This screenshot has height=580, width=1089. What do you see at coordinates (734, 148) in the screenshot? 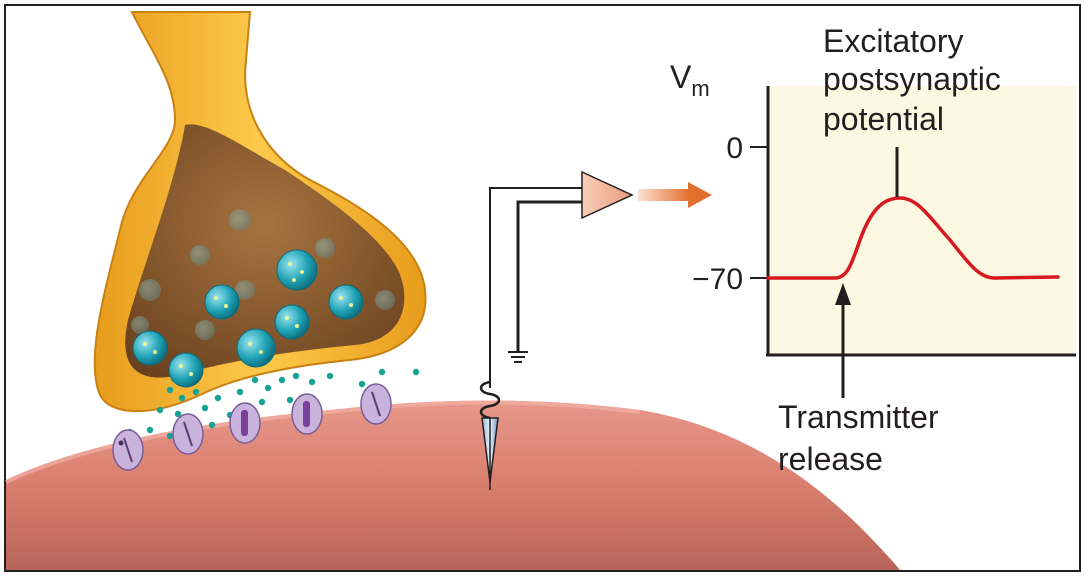
I see `tick-label-zero: 0` at bounding box center [734, 148].